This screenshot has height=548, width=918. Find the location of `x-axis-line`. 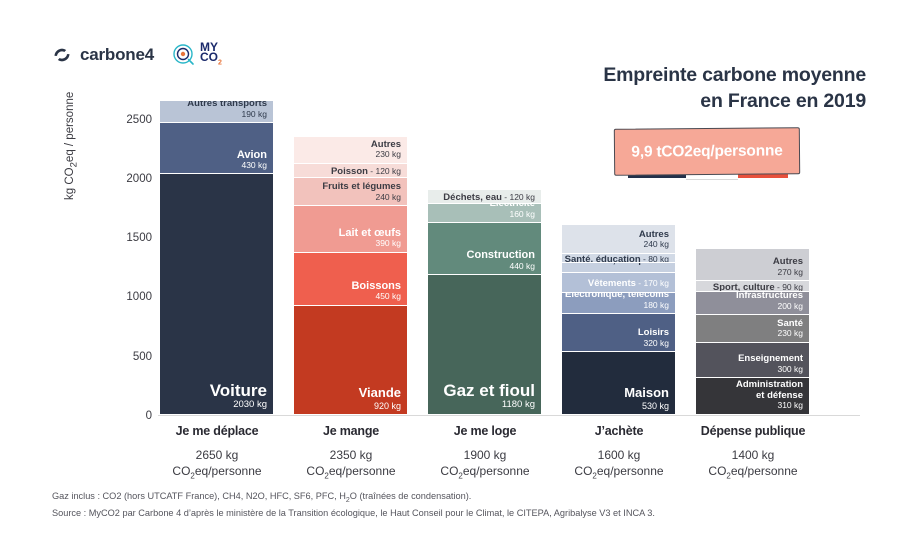

x-axis-line is located at coordinates (509, 415).